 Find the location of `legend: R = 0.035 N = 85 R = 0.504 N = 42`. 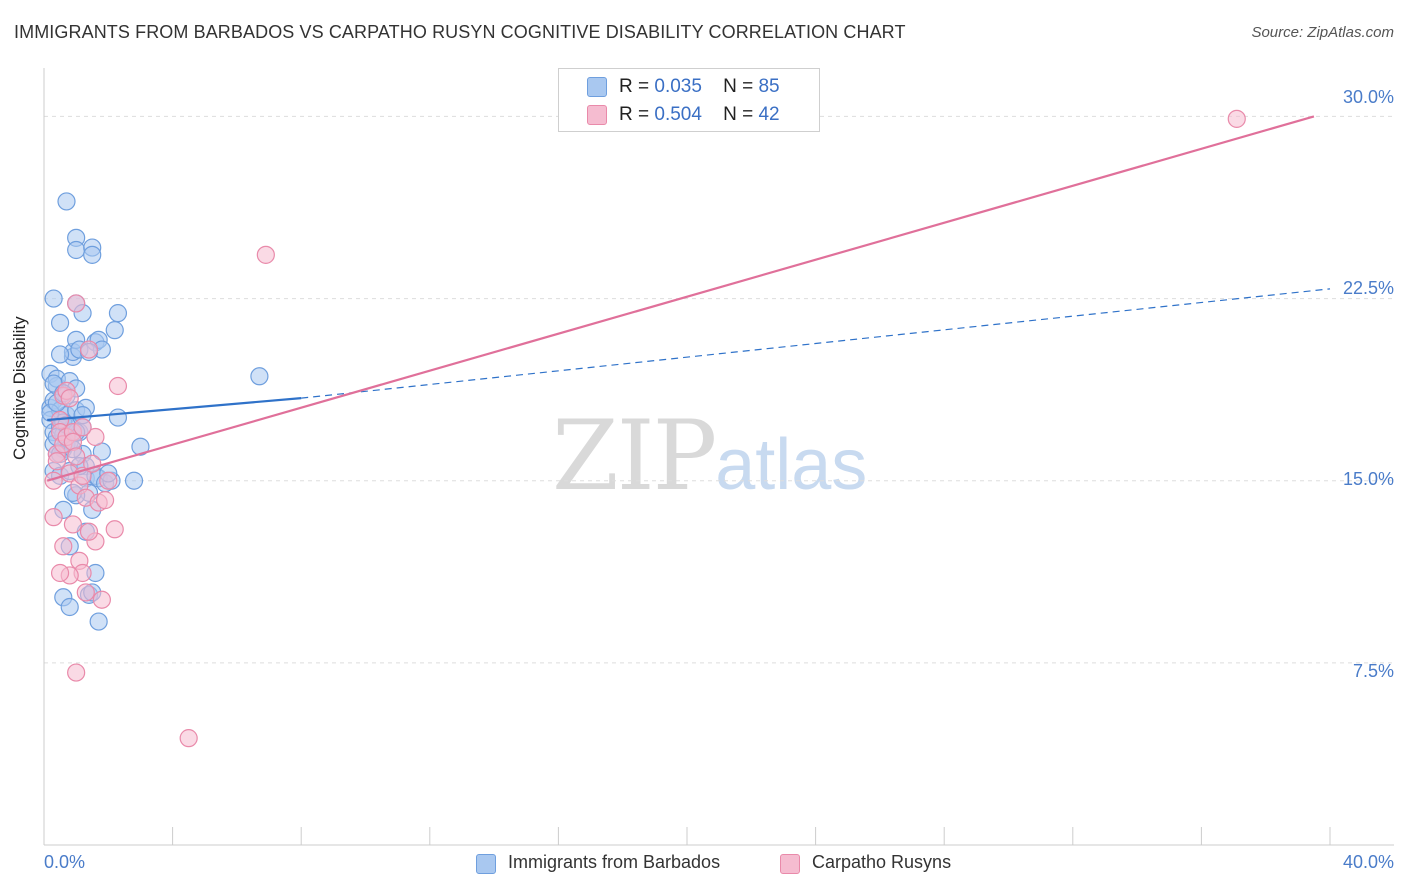

legend: R = 0.035 N = 85 R = 0.504 N = 42 is located at coordinates (689, 100).